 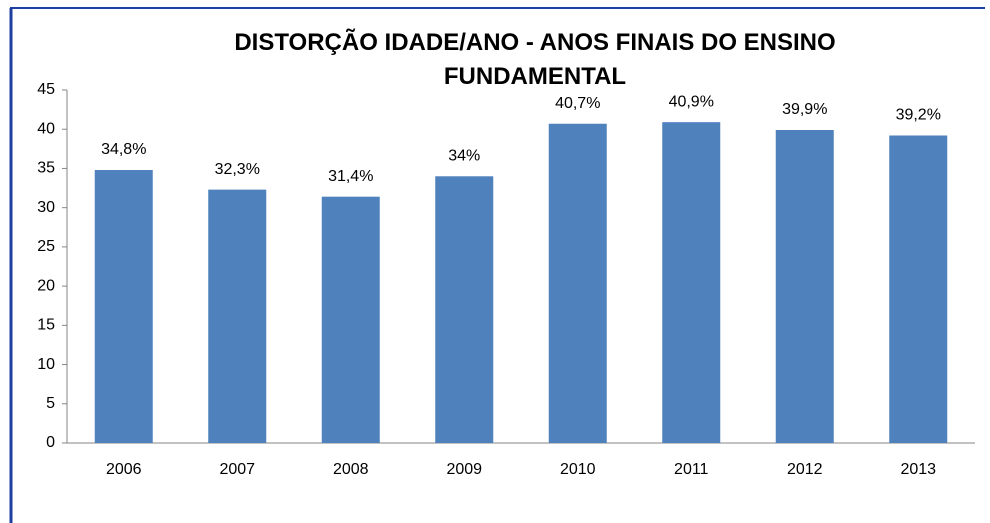 I want to click on y-tick-label: 25, so click(x=46, y=246).